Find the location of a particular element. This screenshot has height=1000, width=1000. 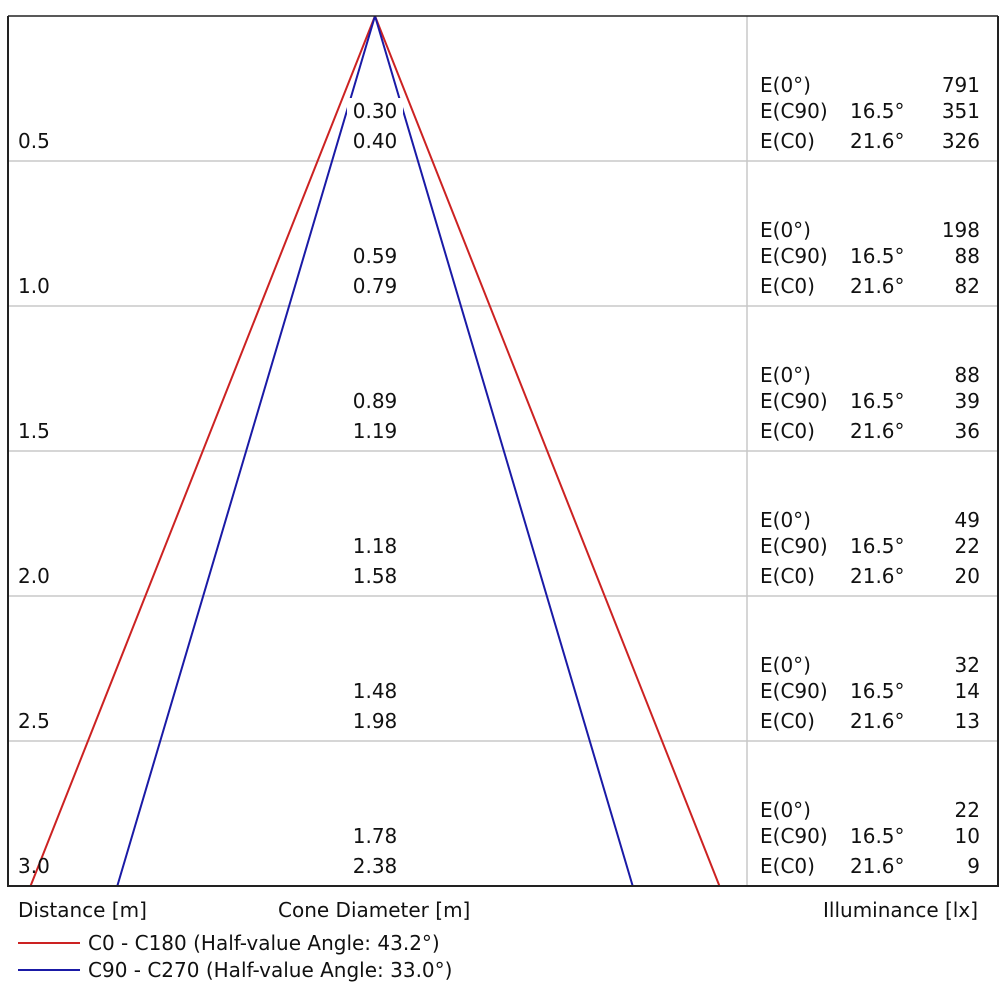

illuminance-e0-value: 791 is located at coordinates (961, 85).